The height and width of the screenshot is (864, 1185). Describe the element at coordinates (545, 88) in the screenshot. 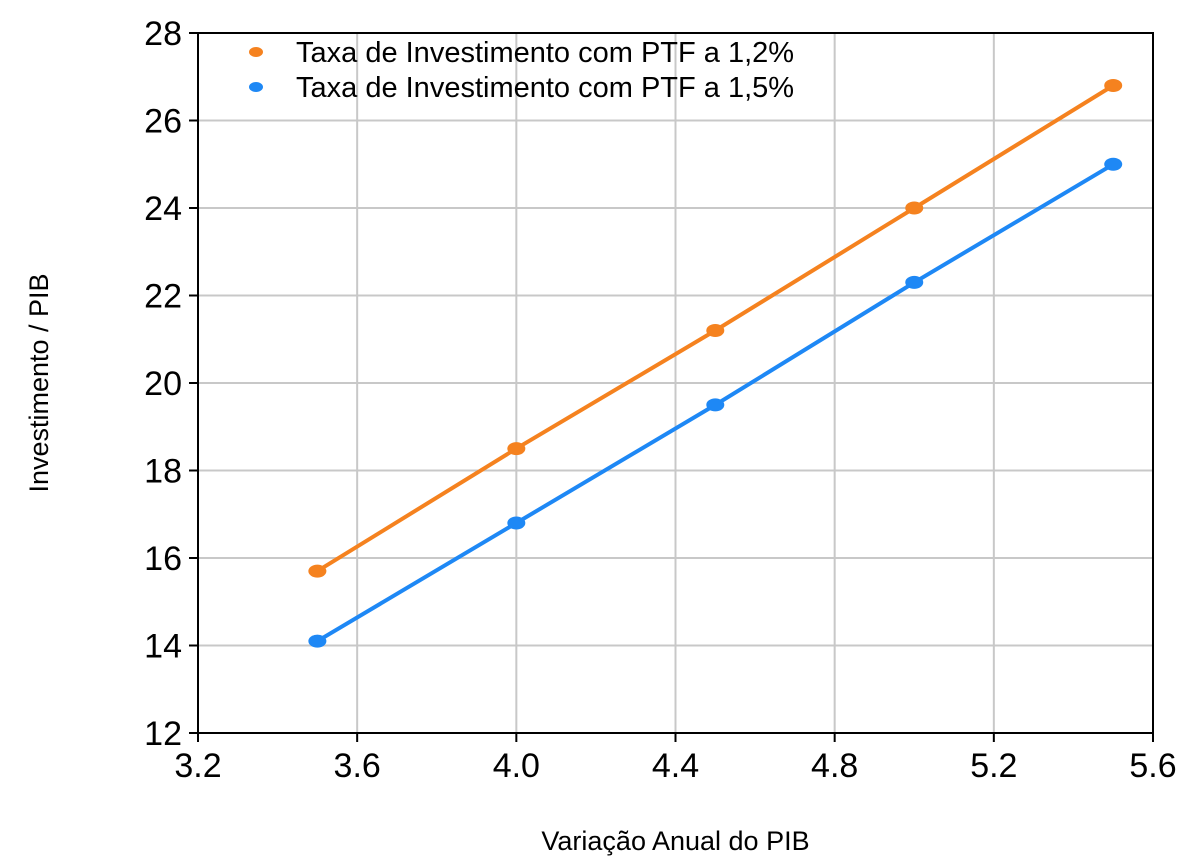

I see `legend-label: Taxa de Investimento com PTF a 1,5%` at that location.